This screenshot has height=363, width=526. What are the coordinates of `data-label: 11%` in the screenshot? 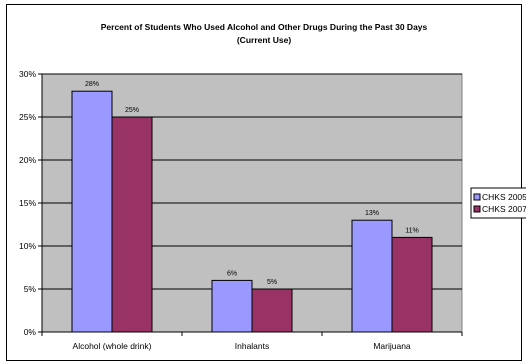 It's located at (412, 230).